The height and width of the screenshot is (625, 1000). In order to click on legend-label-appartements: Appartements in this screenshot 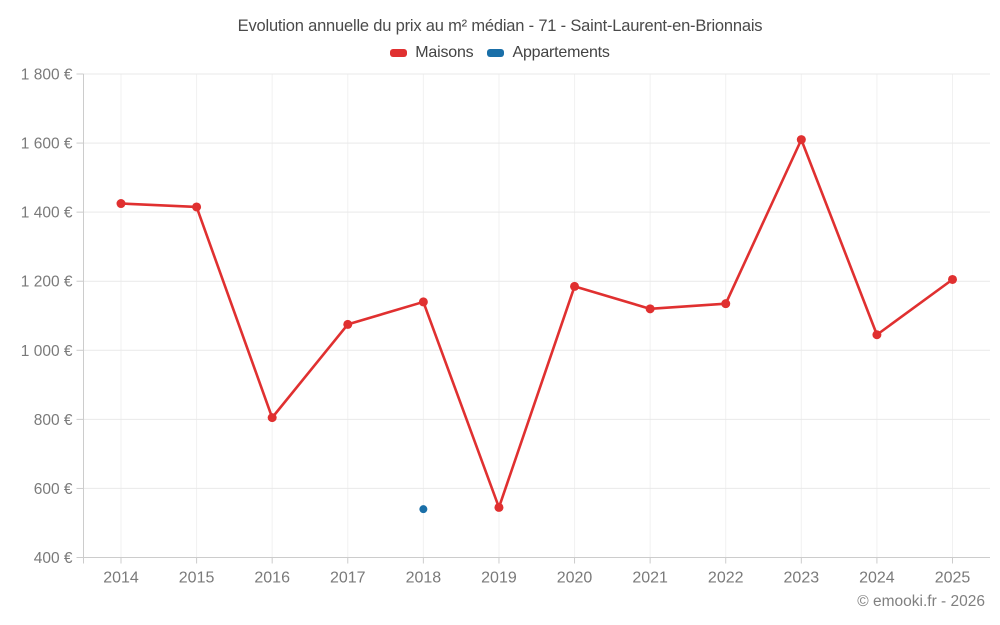, I will do `click(561, 52)`.